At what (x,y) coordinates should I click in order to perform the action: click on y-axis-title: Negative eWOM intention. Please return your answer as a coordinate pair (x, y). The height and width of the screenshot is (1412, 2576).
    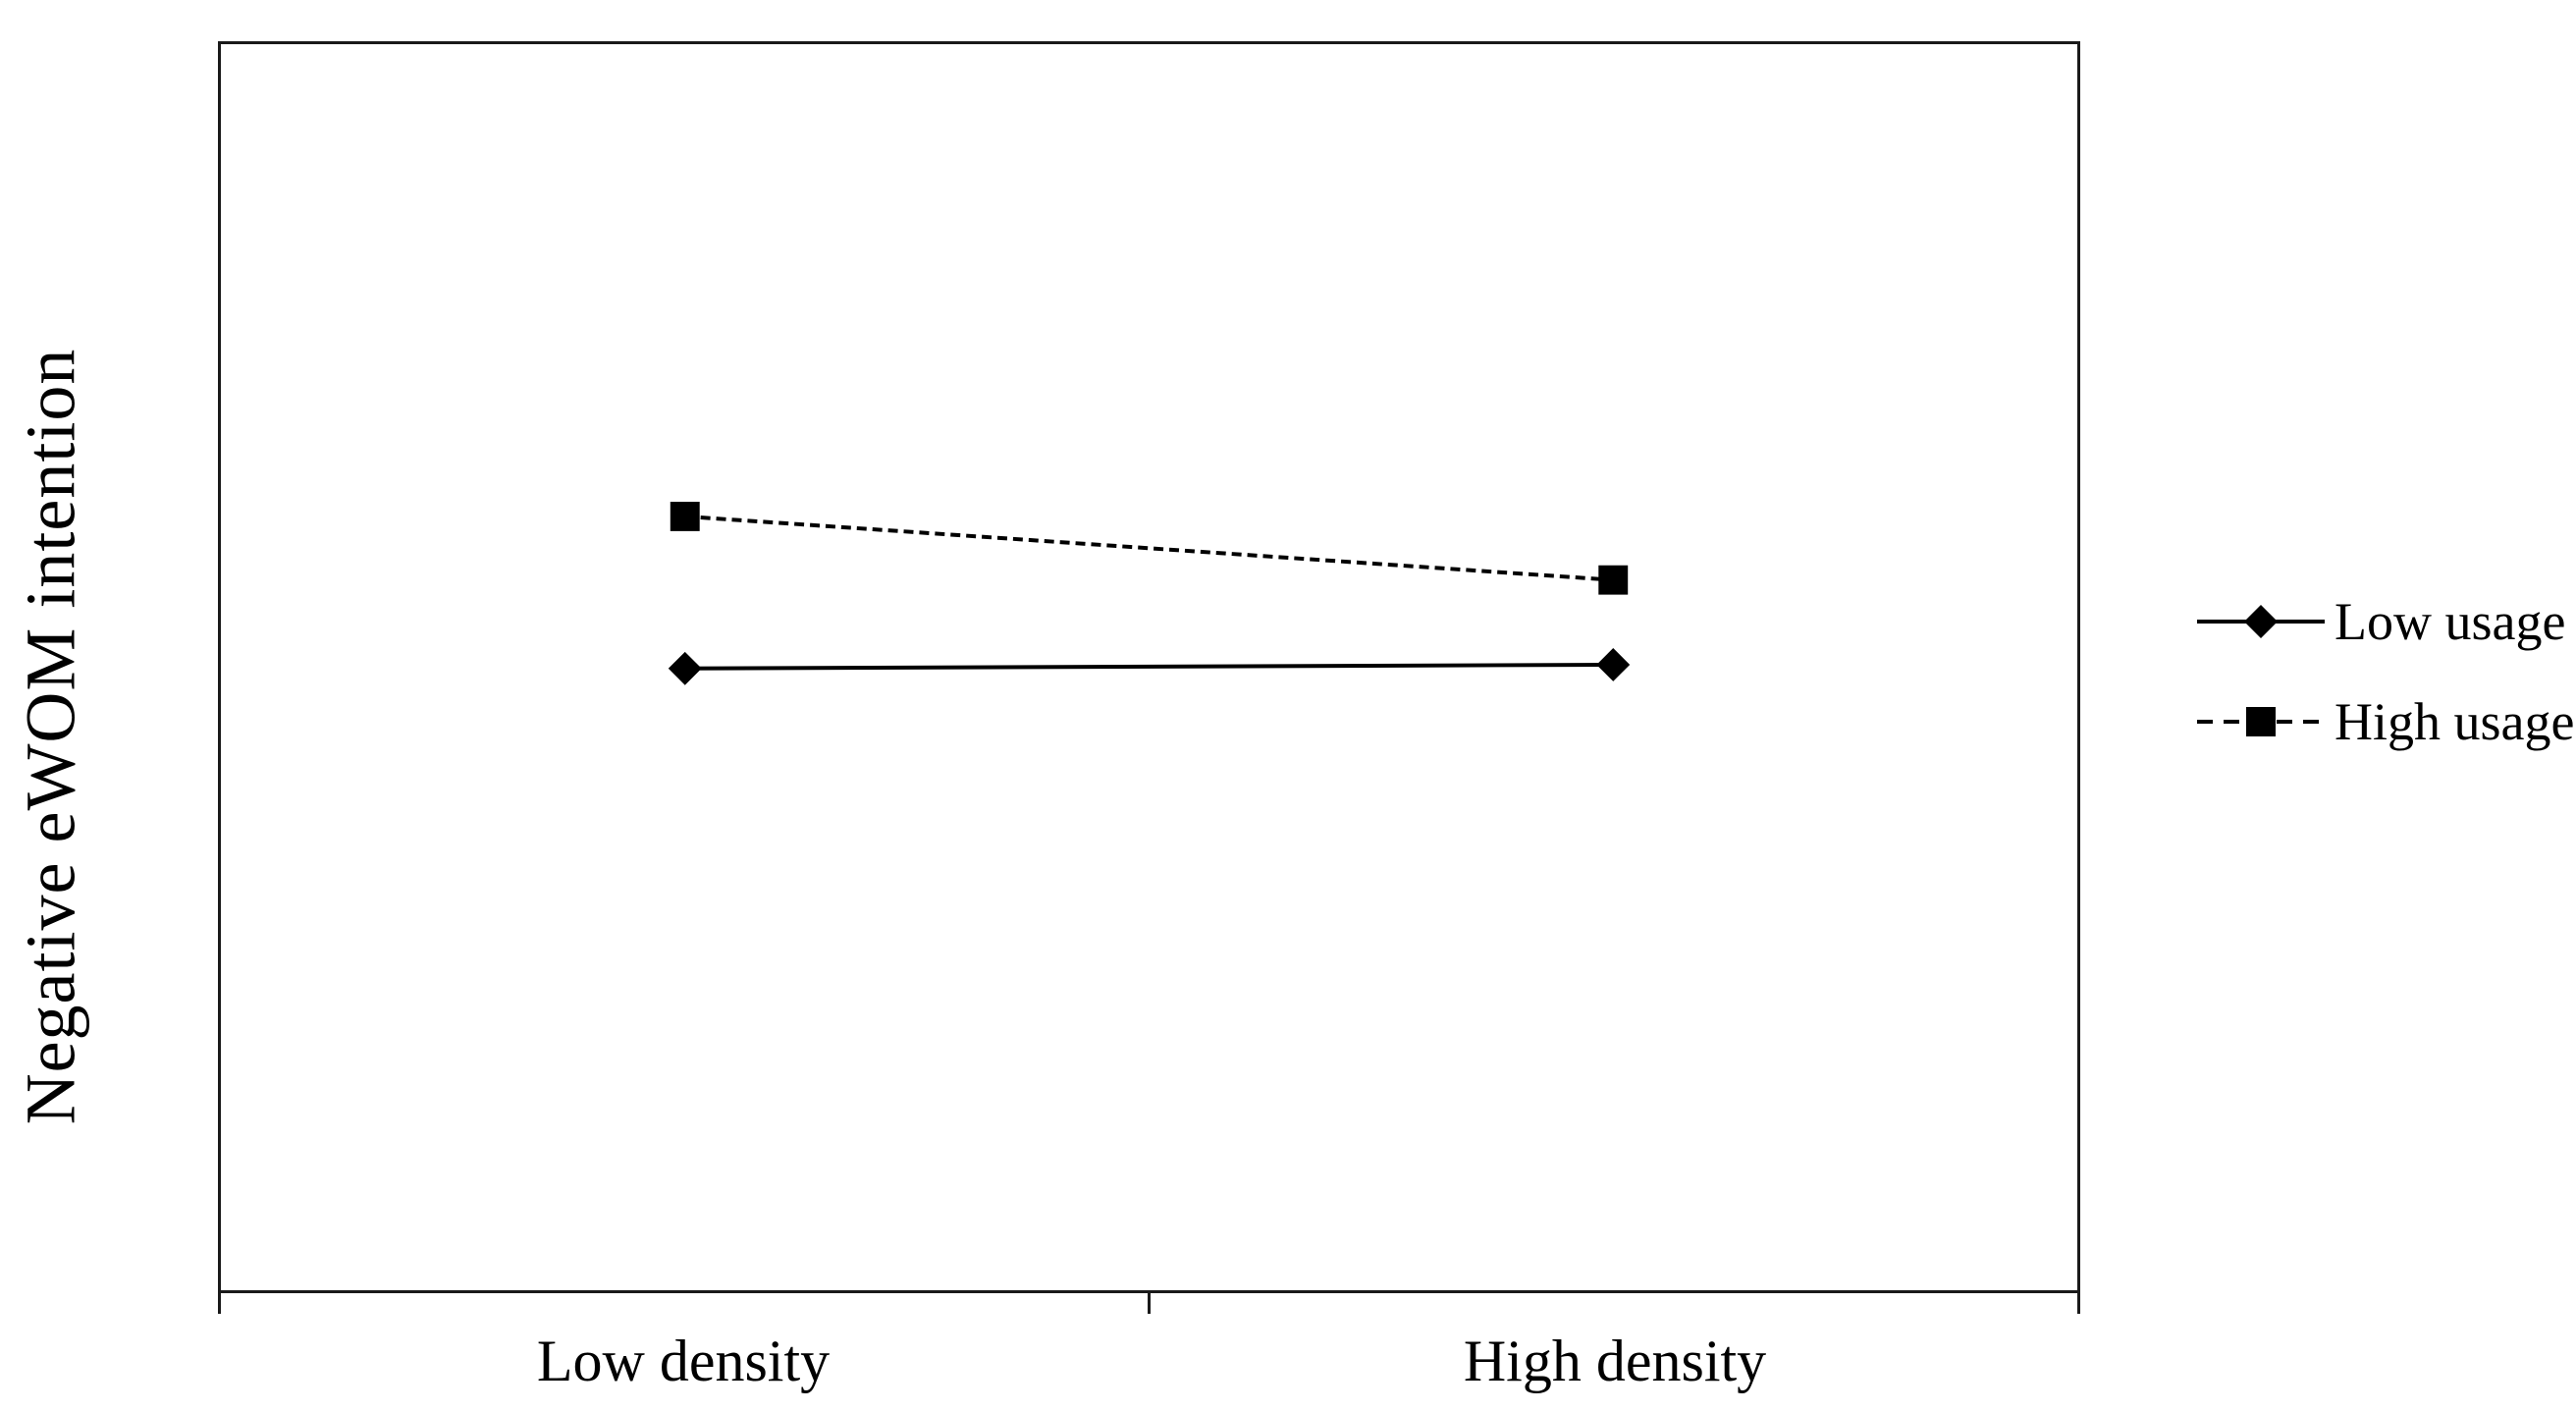
    Looking at the image, I should click on (50, 736).